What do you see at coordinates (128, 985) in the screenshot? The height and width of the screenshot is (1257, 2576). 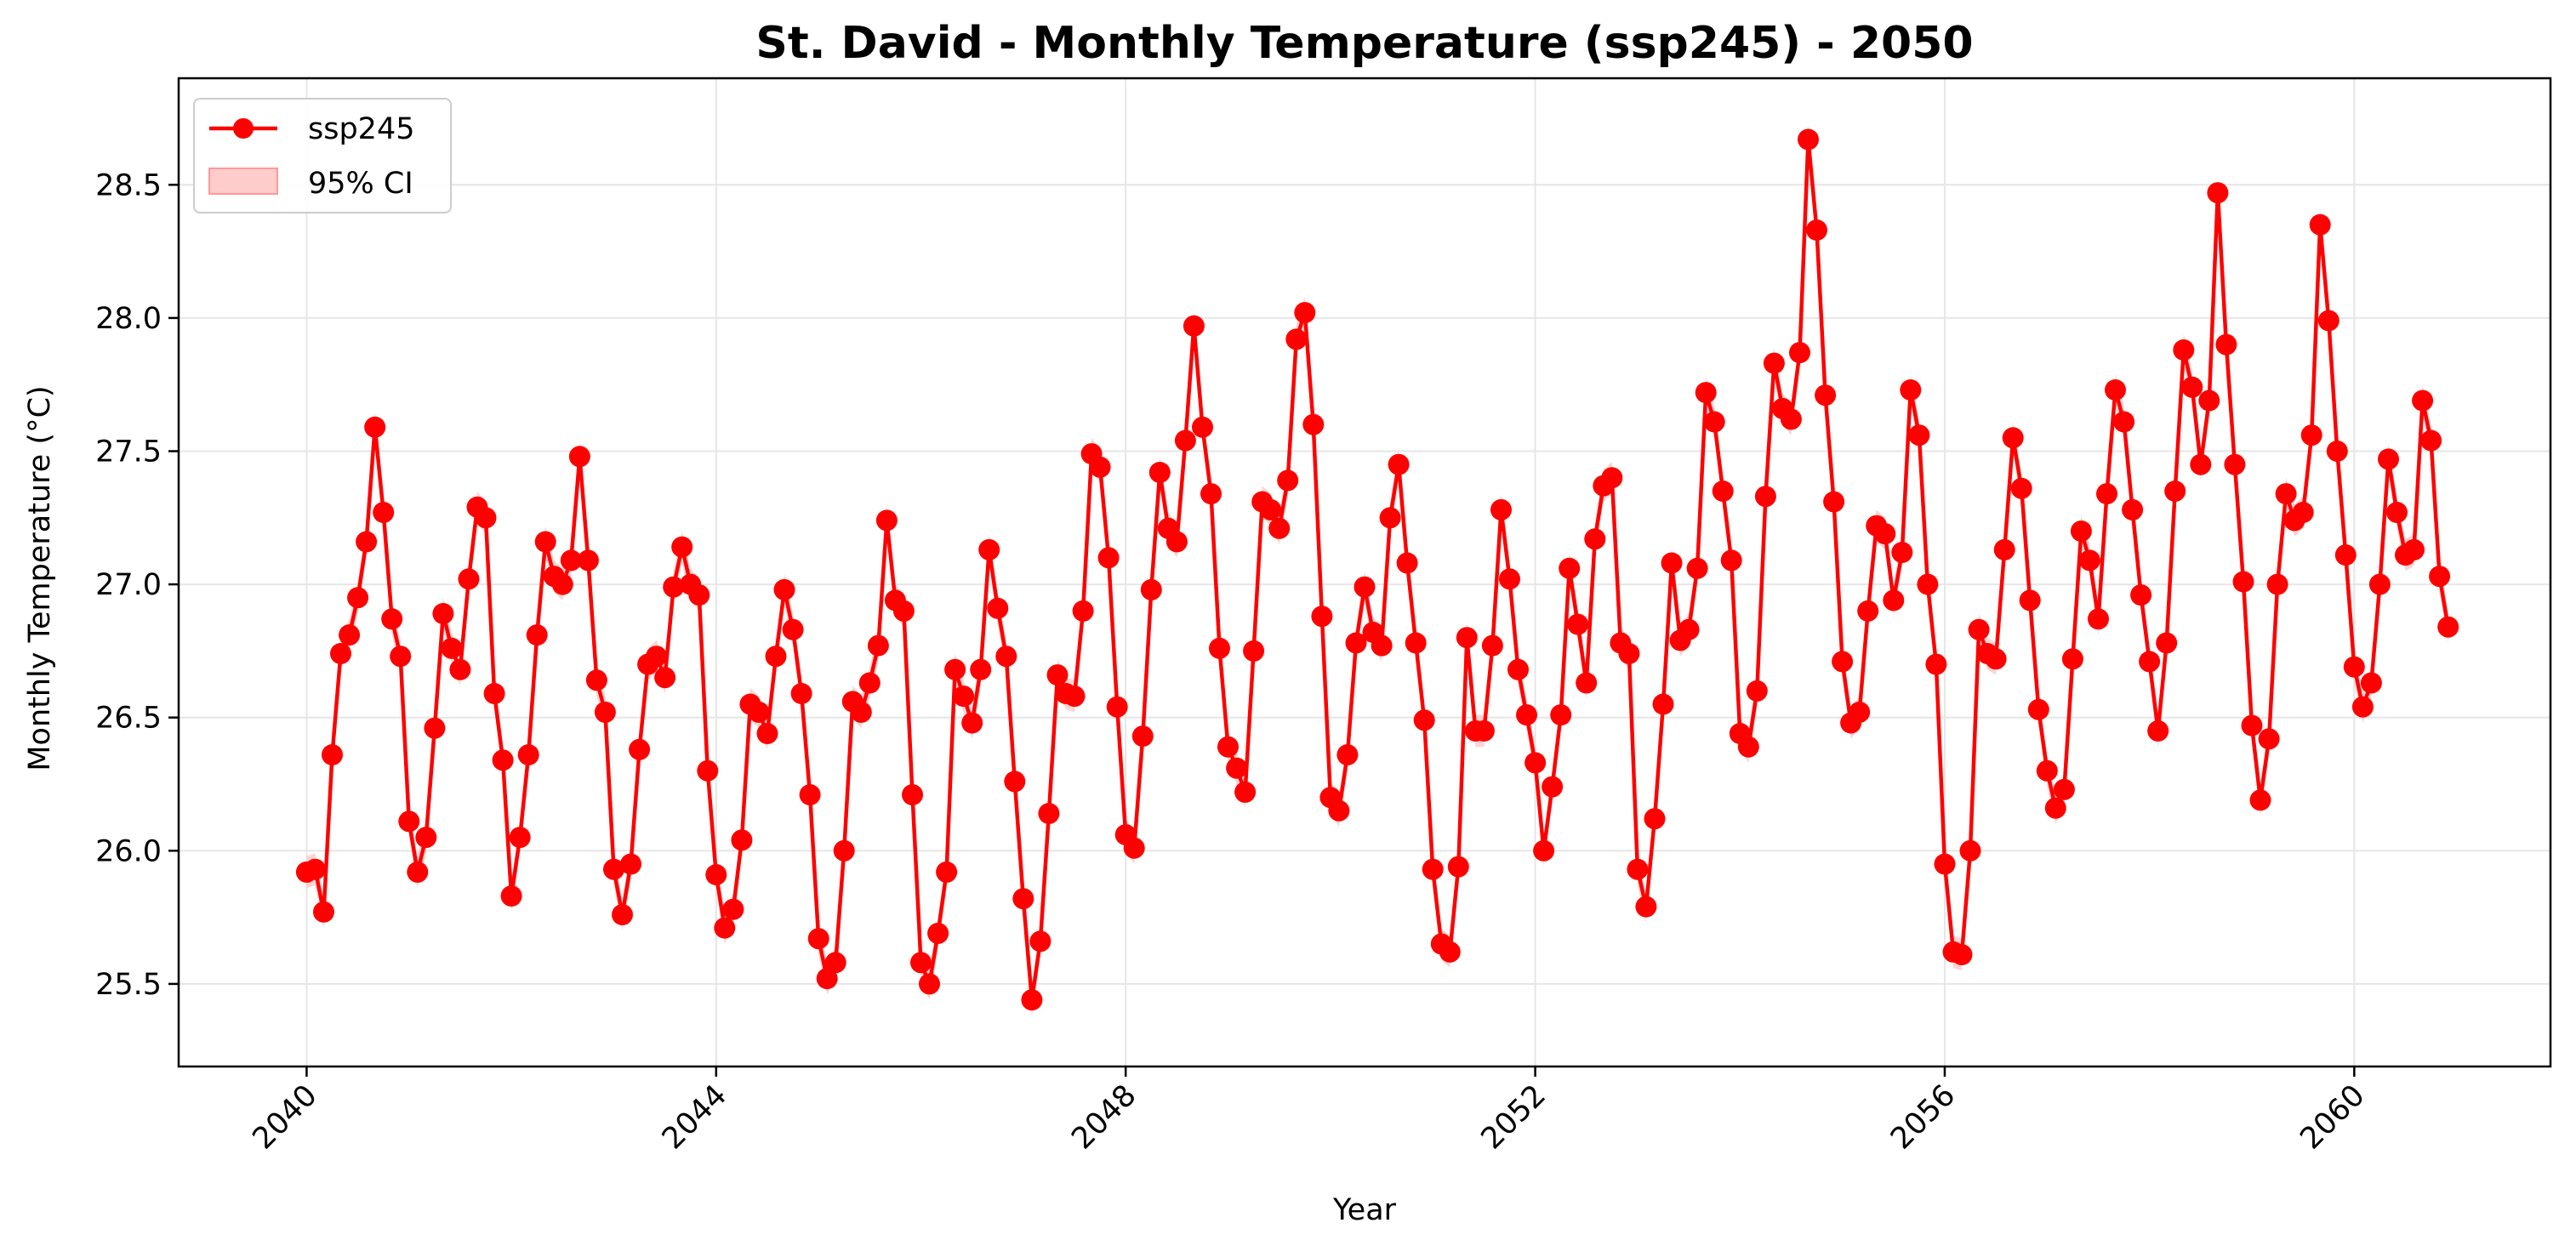 I see `y-tick-label: 25.5` at bounding box center [128, 985].